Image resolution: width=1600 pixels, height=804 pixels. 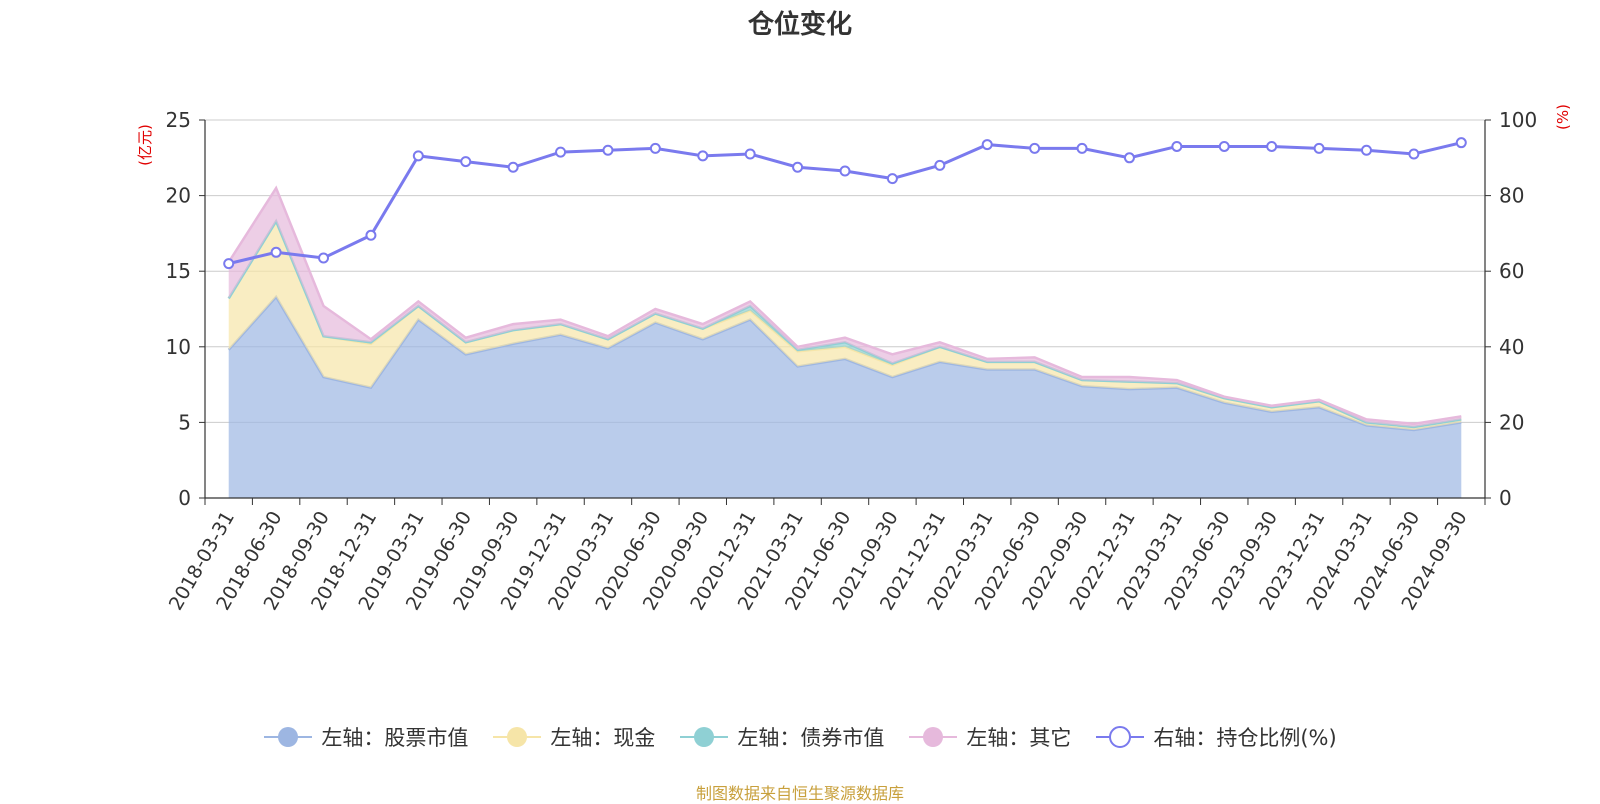 What do you see at coordinates (1511, 196) in the screenshot?
I see `right-tick-label: 80` at bounding box center [1511, 196].